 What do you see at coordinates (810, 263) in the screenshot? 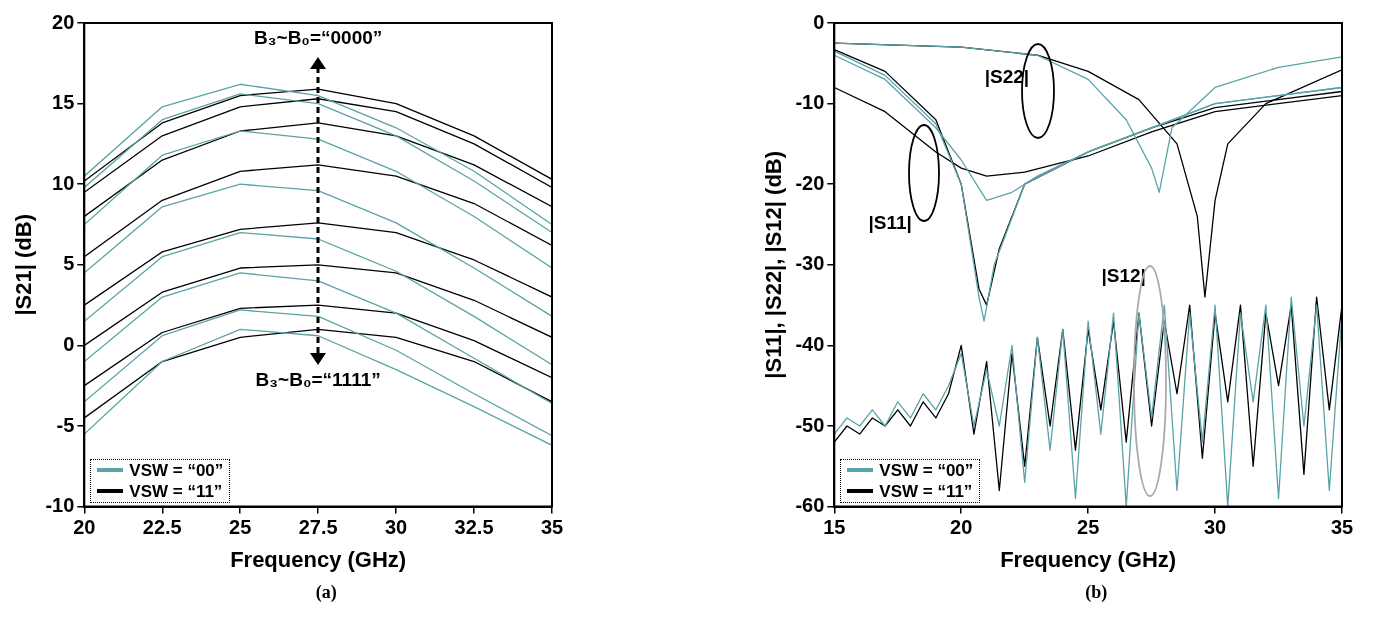
I see `y-tick-label: -30` at bounding box center [810, 263].